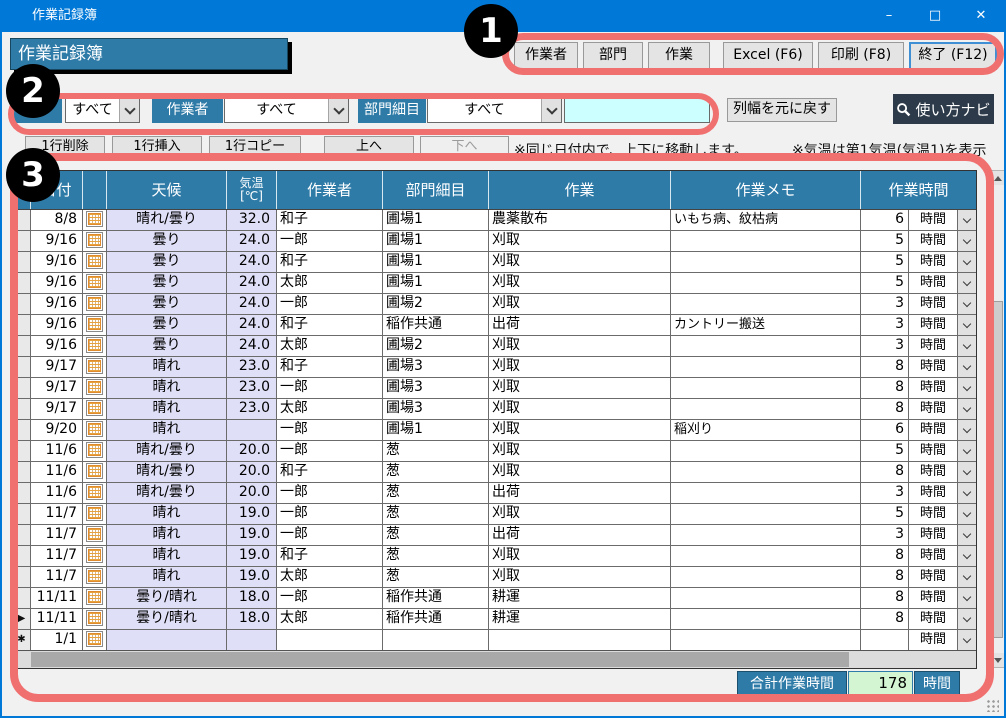  I want to click on col-temp: 気温 [℃], so click(252, 190).